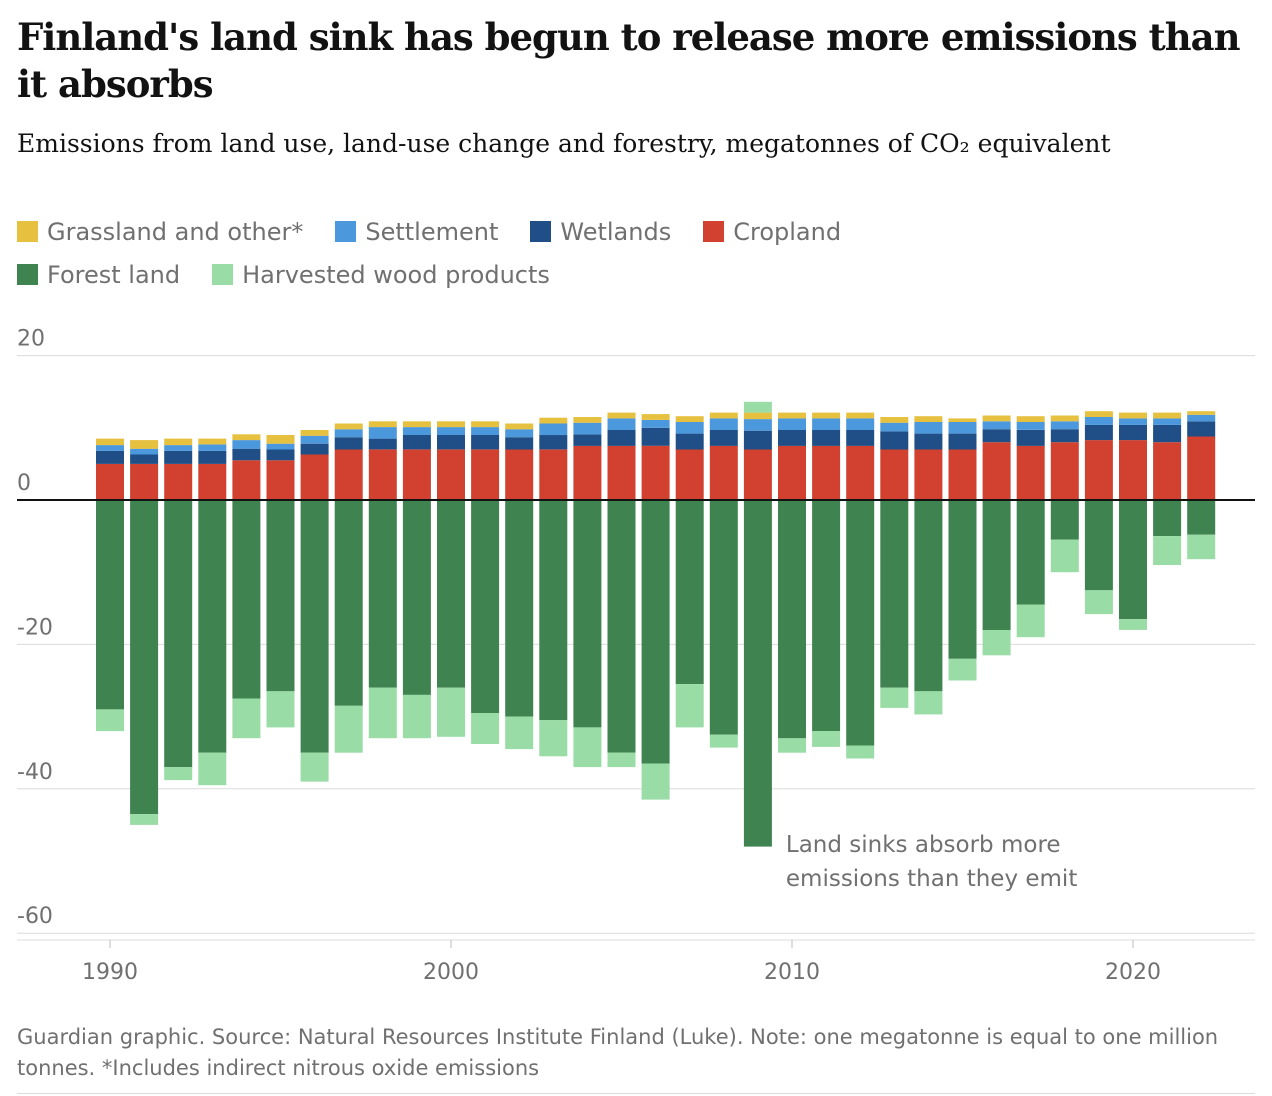 The height and width of the screenshot is (1096, 1272). Describe the element at coordinates (655, 781) in the screenshot. I see `bar-2006-harvested-wood-products-net-removals` at that location.